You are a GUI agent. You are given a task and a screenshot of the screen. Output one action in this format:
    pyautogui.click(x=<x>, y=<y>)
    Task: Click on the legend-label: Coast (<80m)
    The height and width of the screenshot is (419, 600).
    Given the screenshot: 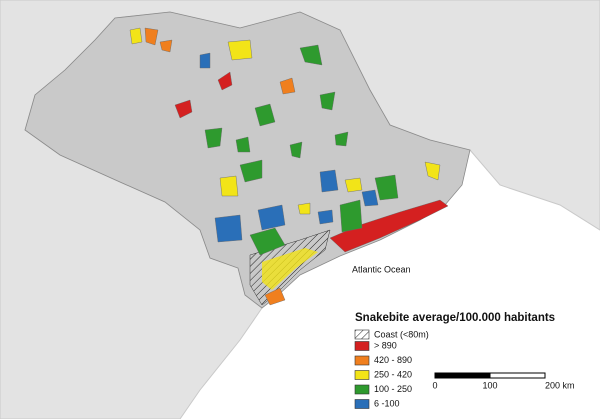 What is the action you would take?
    pyautogui.click(x=401, y=334)
    